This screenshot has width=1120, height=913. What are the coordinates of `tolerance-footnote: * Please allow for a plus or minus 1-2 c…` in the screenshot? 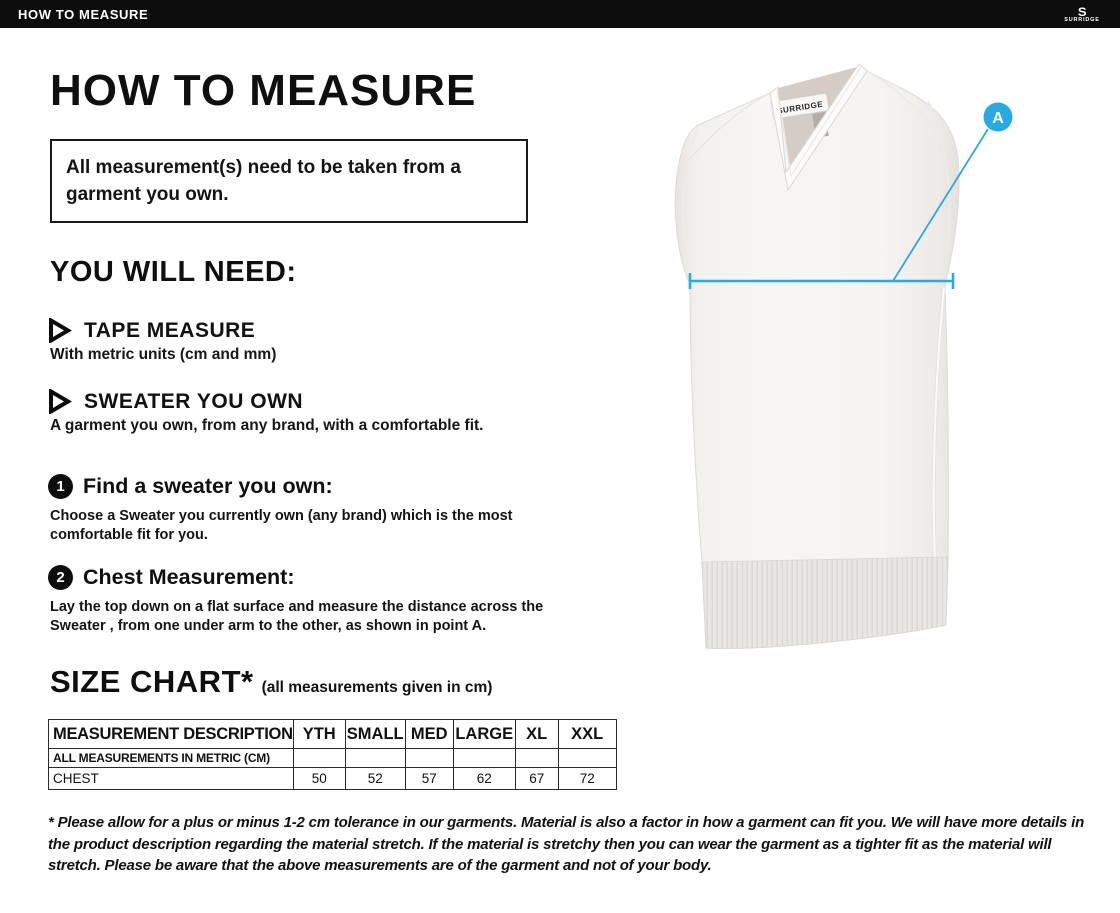 It's located at (566, 844).